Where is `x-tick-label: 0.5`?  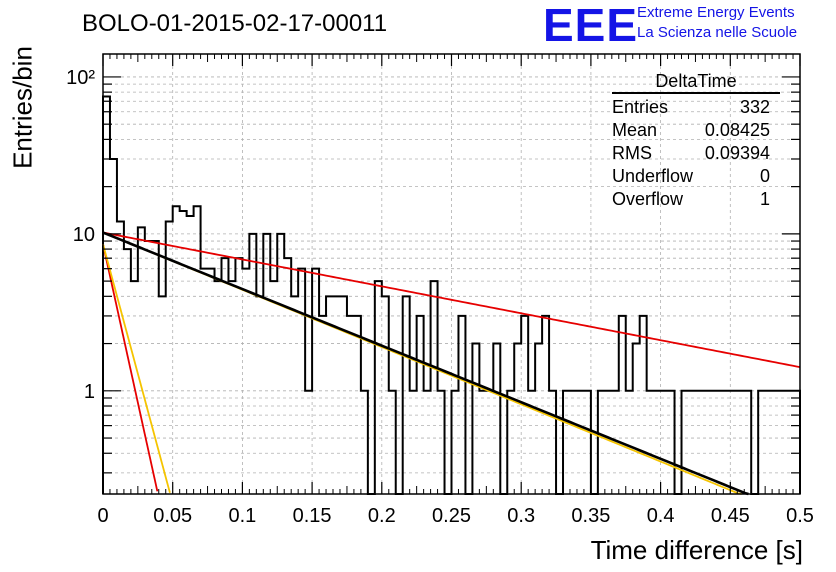 x-tick-label: 0.5 is located at coordinates (800, 516).